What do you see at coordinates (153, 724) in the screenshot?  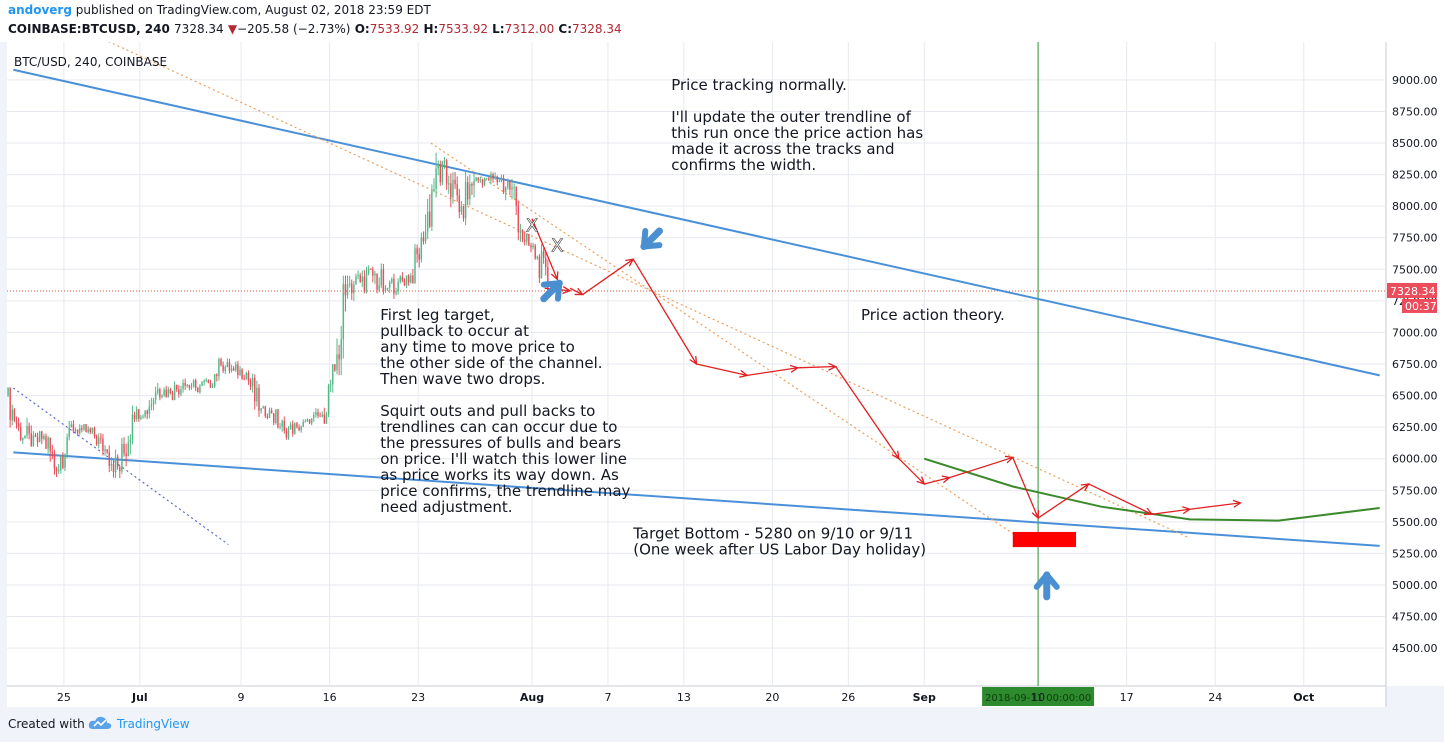 I see `tradingview-link: TradingView` at bounding box center [153, 724].